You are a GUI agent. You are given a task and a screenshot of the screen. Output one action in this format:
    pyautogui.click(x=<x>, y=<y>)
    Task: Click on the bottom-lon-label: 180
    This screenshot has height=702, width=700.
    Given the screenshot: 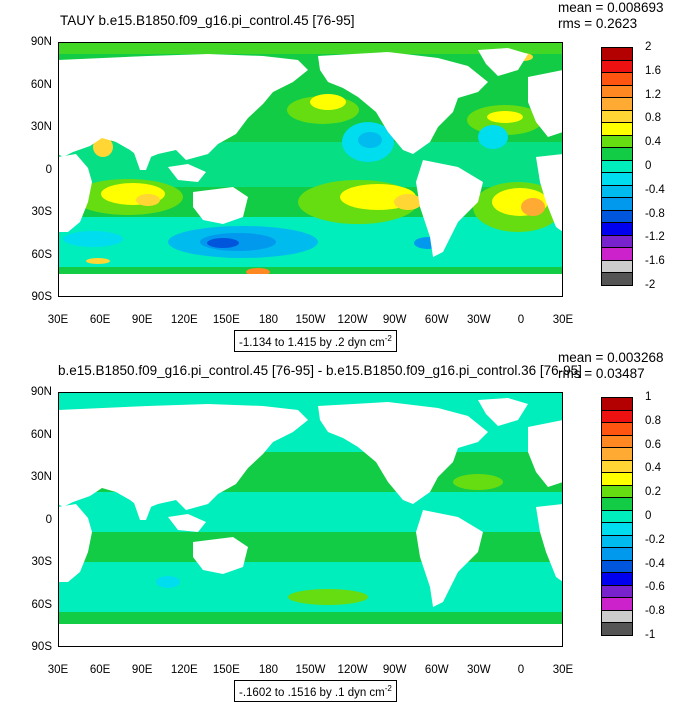 What is the action you would take?
    pyautogui.click(x=268, y=670)
    